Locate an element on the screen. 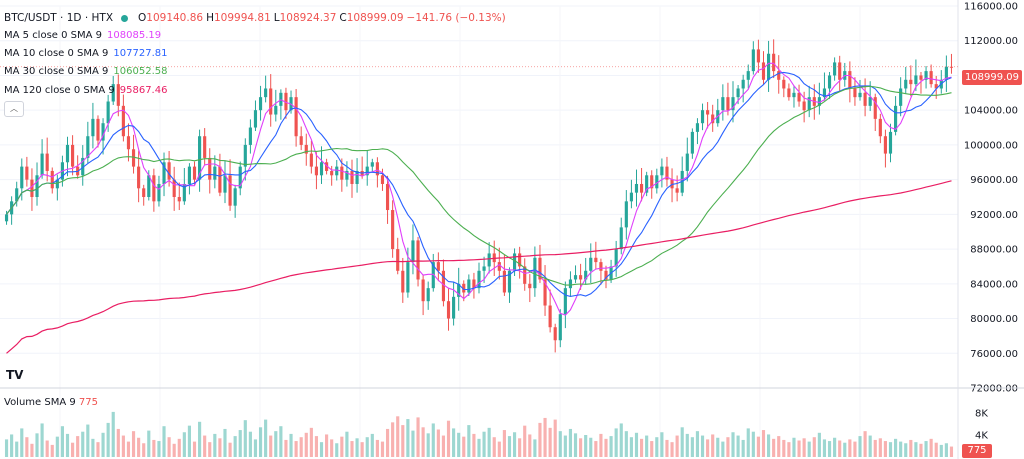 The image size is (1024, 459). ma10-legend: MA 10 close 0 SMA 9 107727.81 is located at coordinates (86, 53).